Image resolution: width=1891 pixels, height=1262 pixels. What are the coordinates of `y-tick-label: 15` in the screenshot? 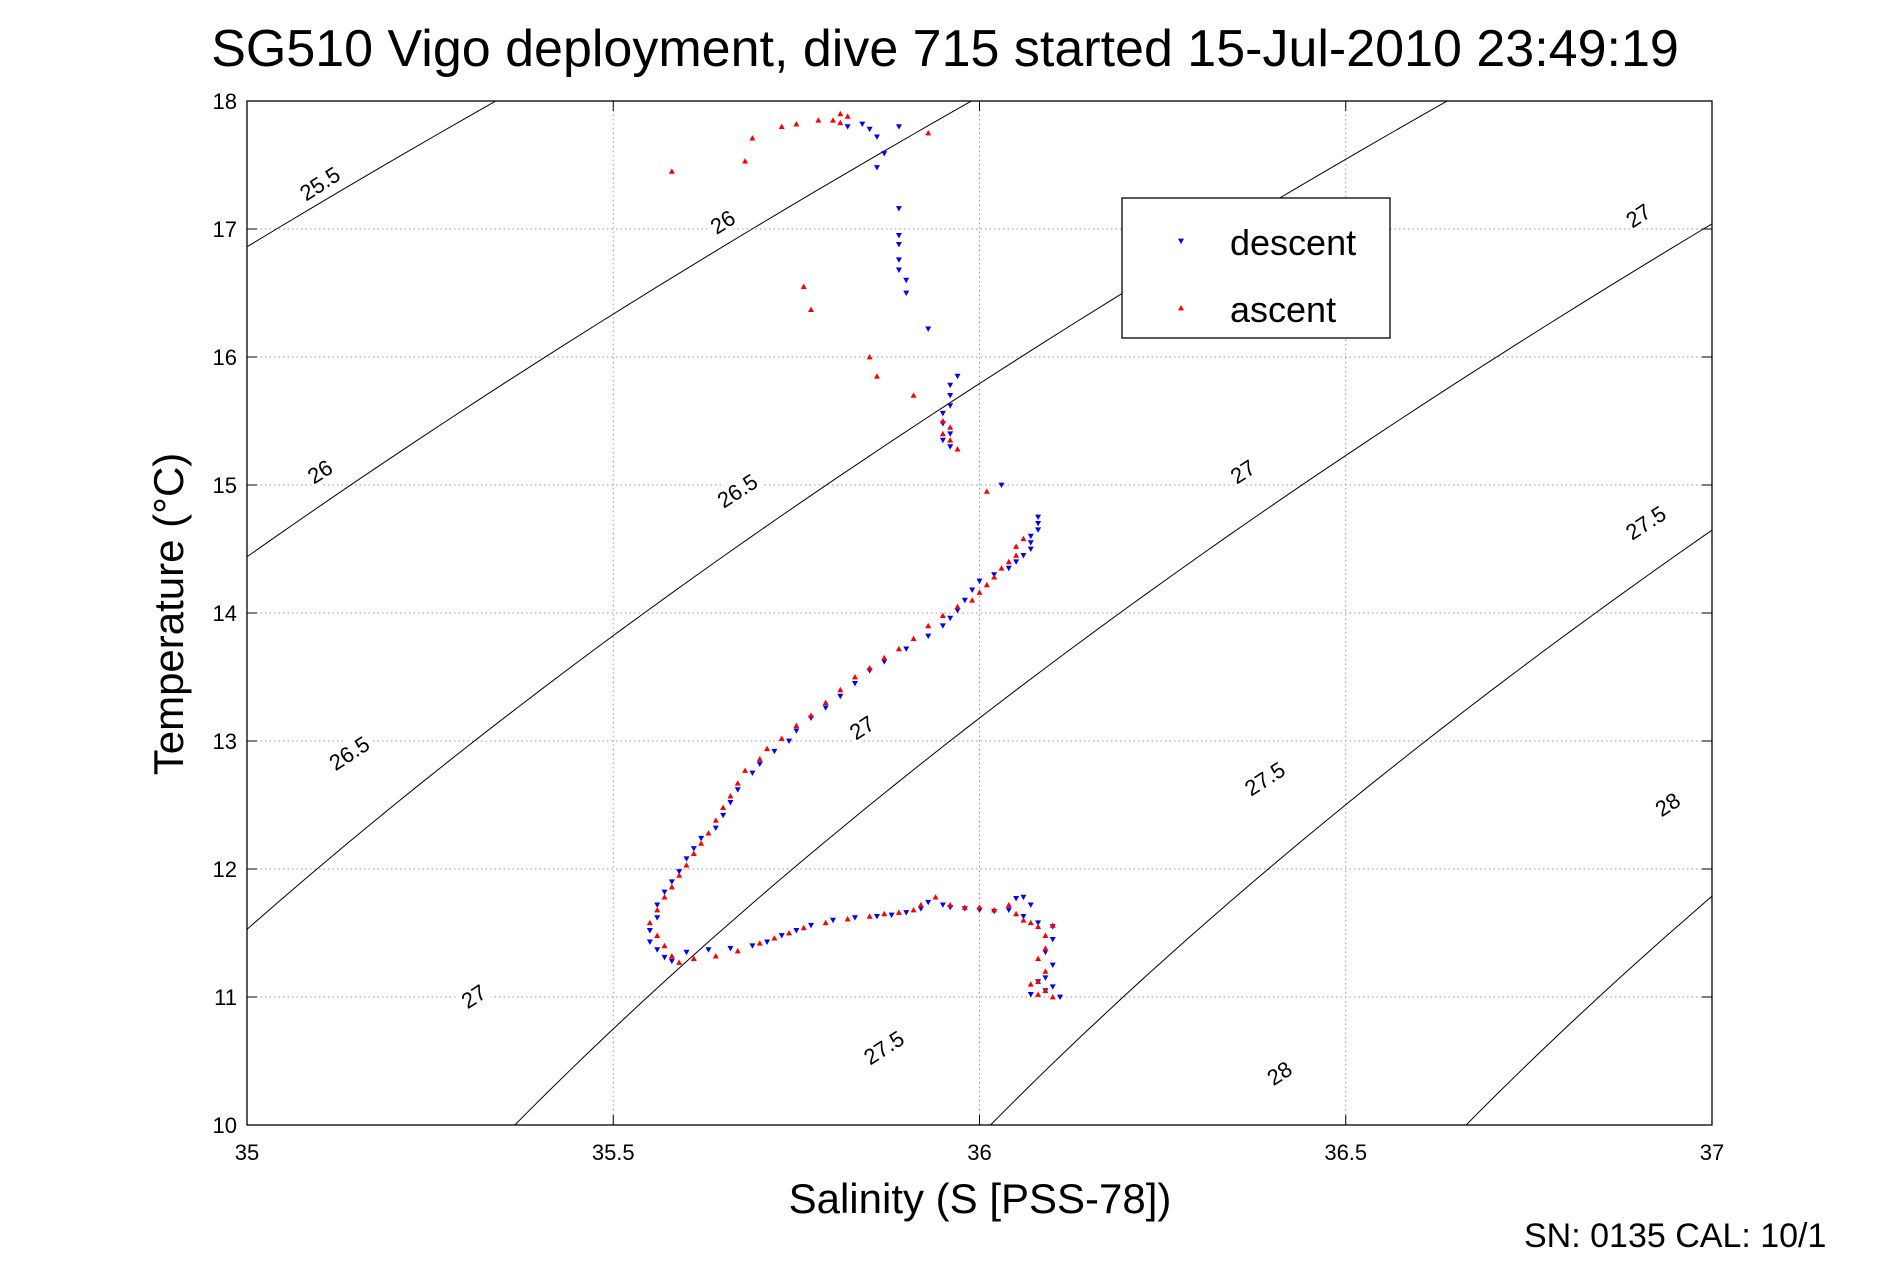 It's located at (225, 485).